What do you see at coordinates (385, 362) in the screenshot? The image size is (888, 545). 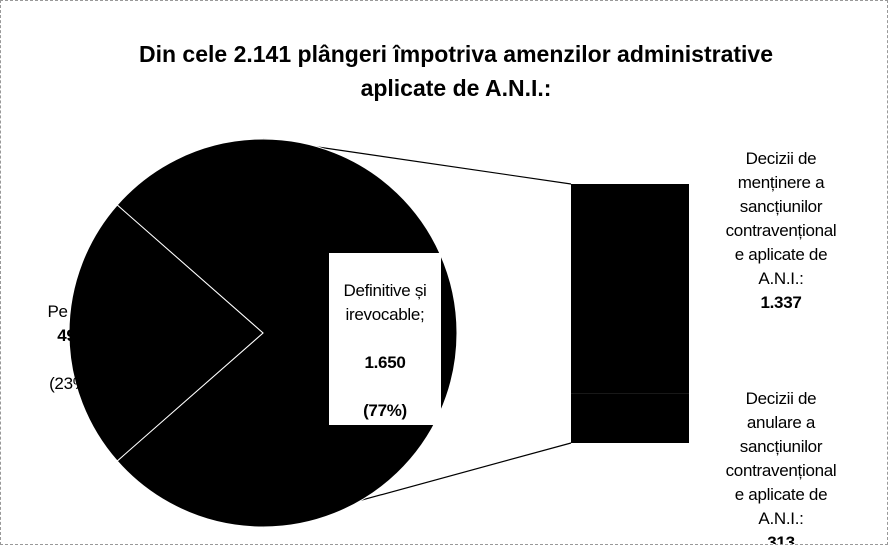 I see `value-label: 1.650` at bounding box center [385, 362].